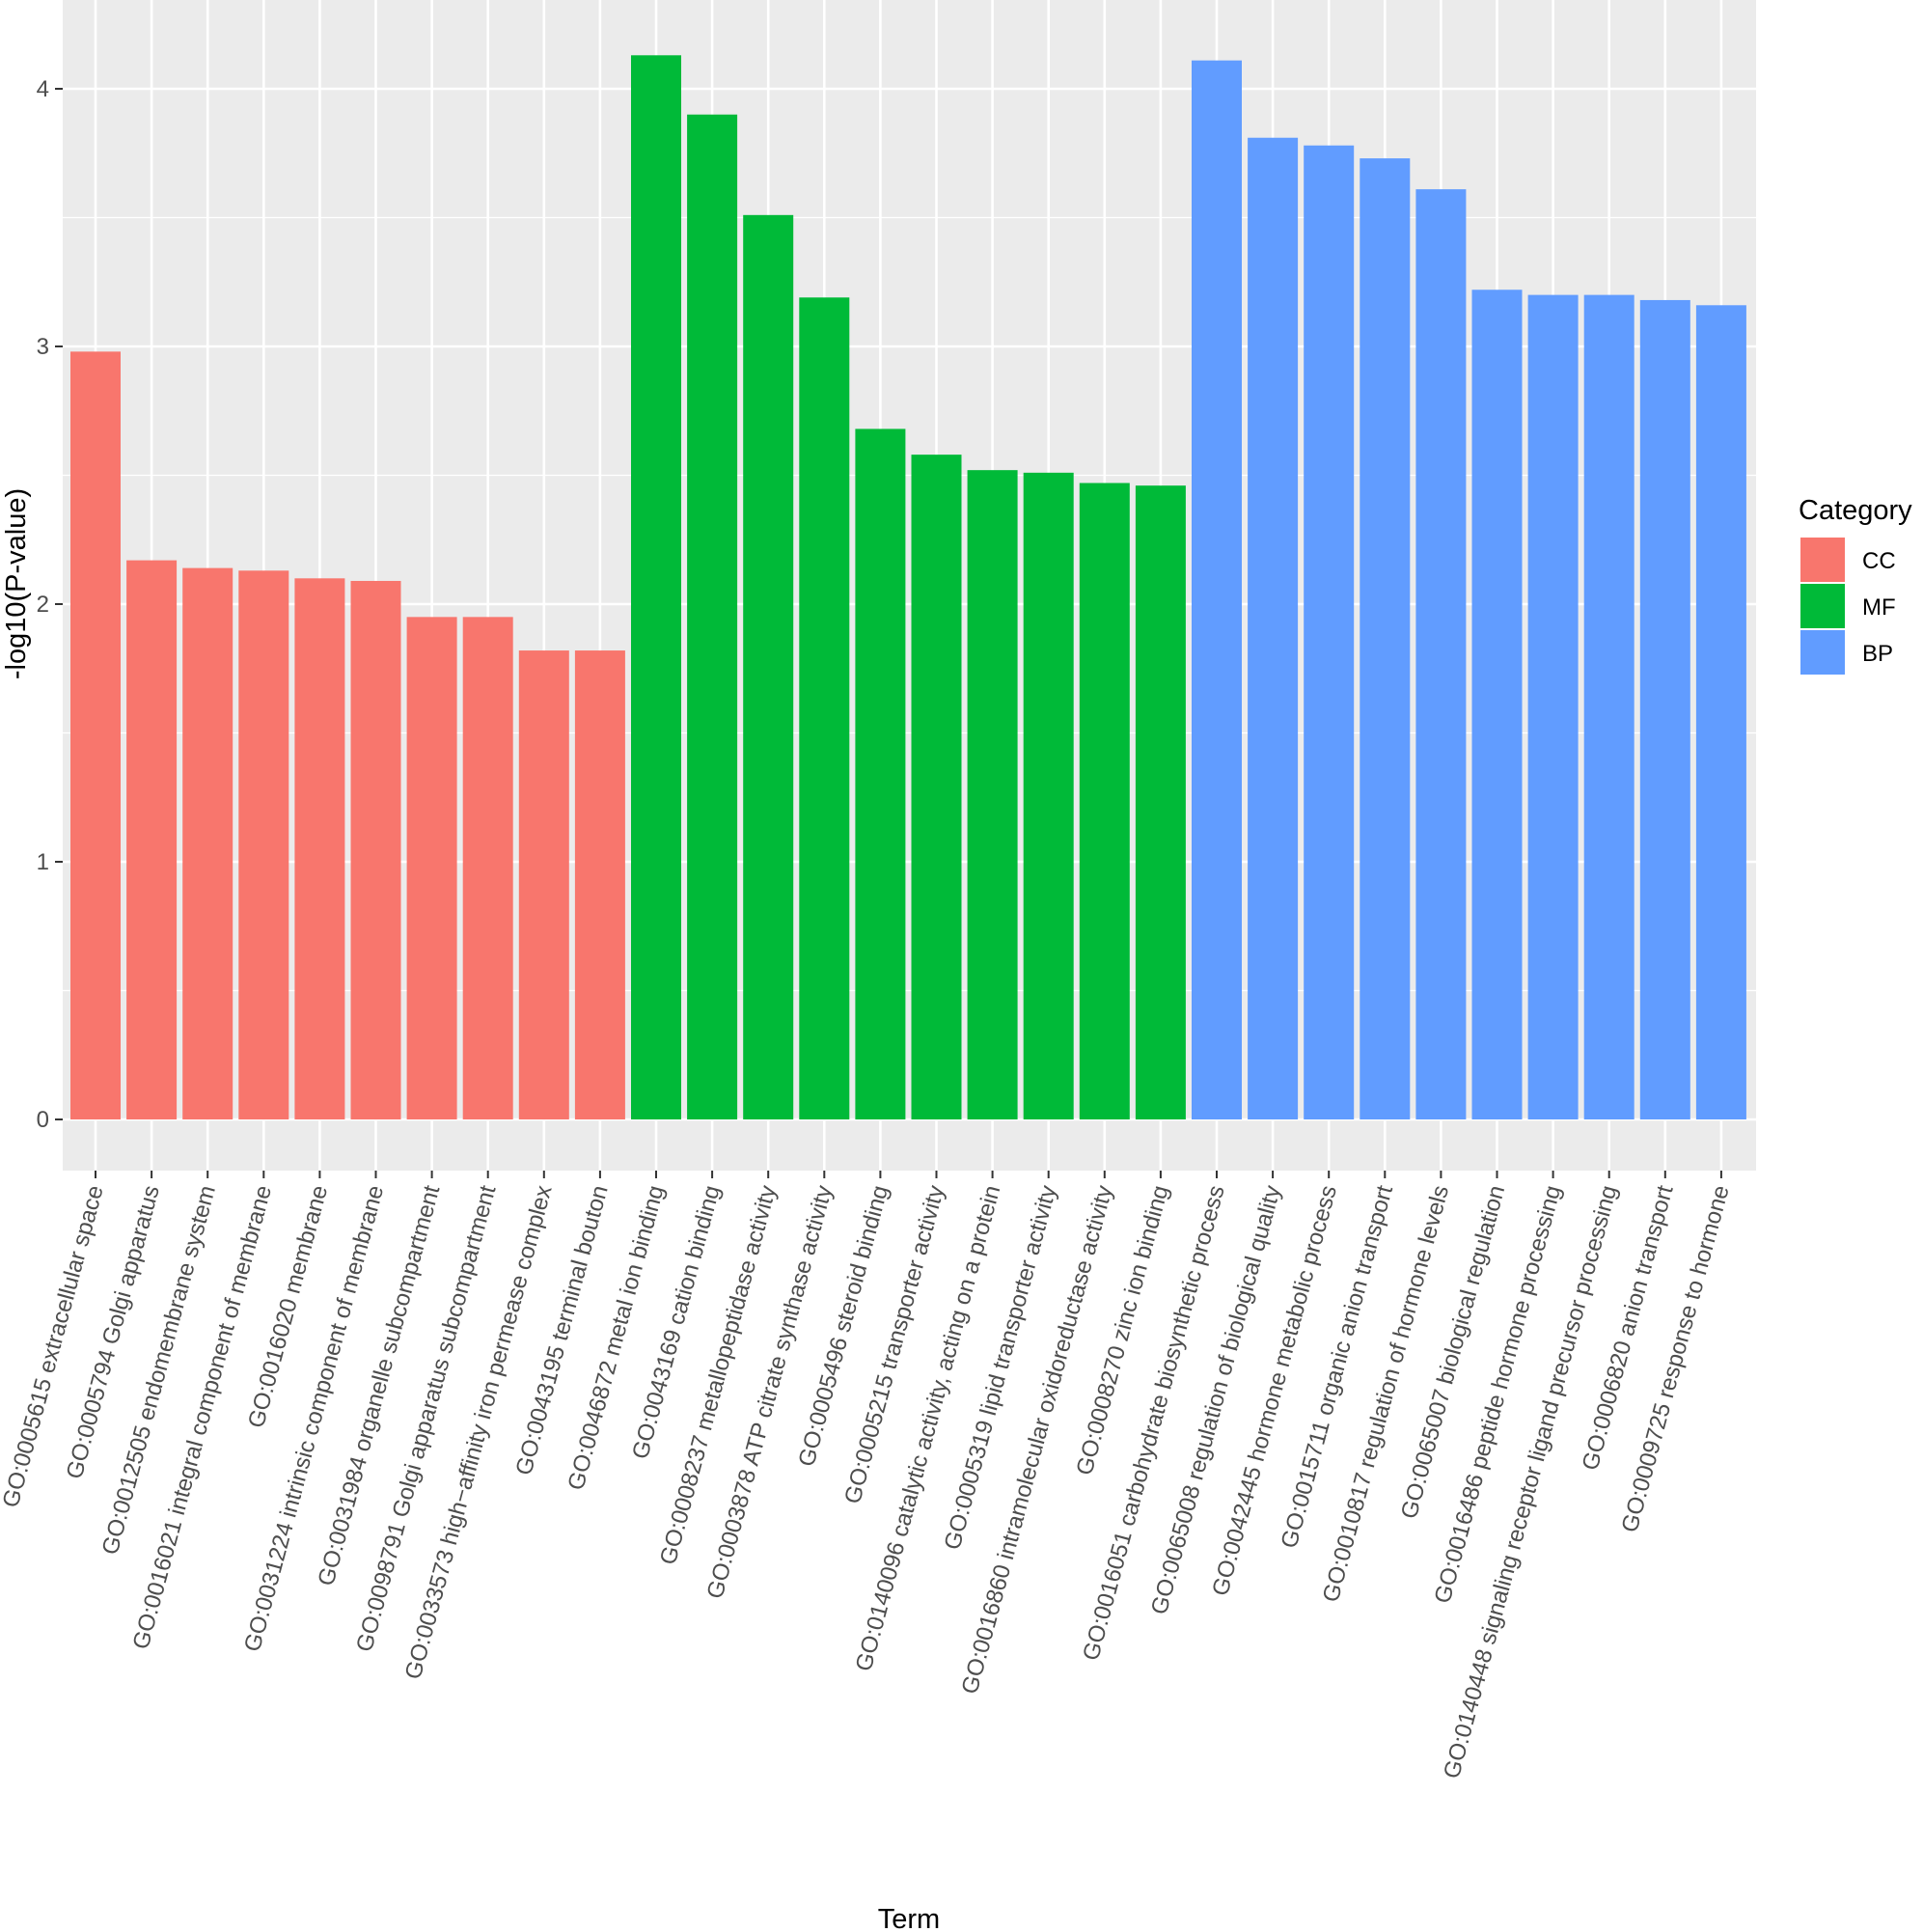 Image resolution: width=1923 pixels, height=1932 pixels. Describe the element at coordinates (43, 1120) in the screenshot. I see `y-tick-label: 0` at that location.